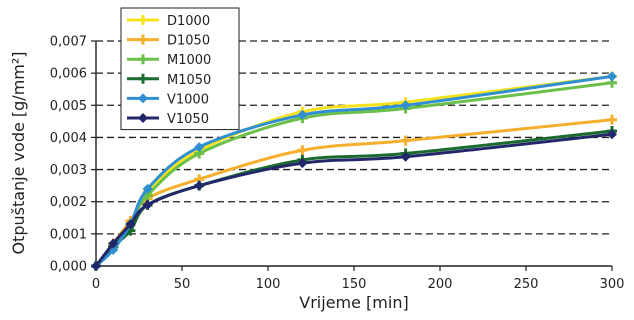 Image resolution: width=634 pixels, height=320 pixels. I want to click on legend-label: M1050, so click(189, 80).